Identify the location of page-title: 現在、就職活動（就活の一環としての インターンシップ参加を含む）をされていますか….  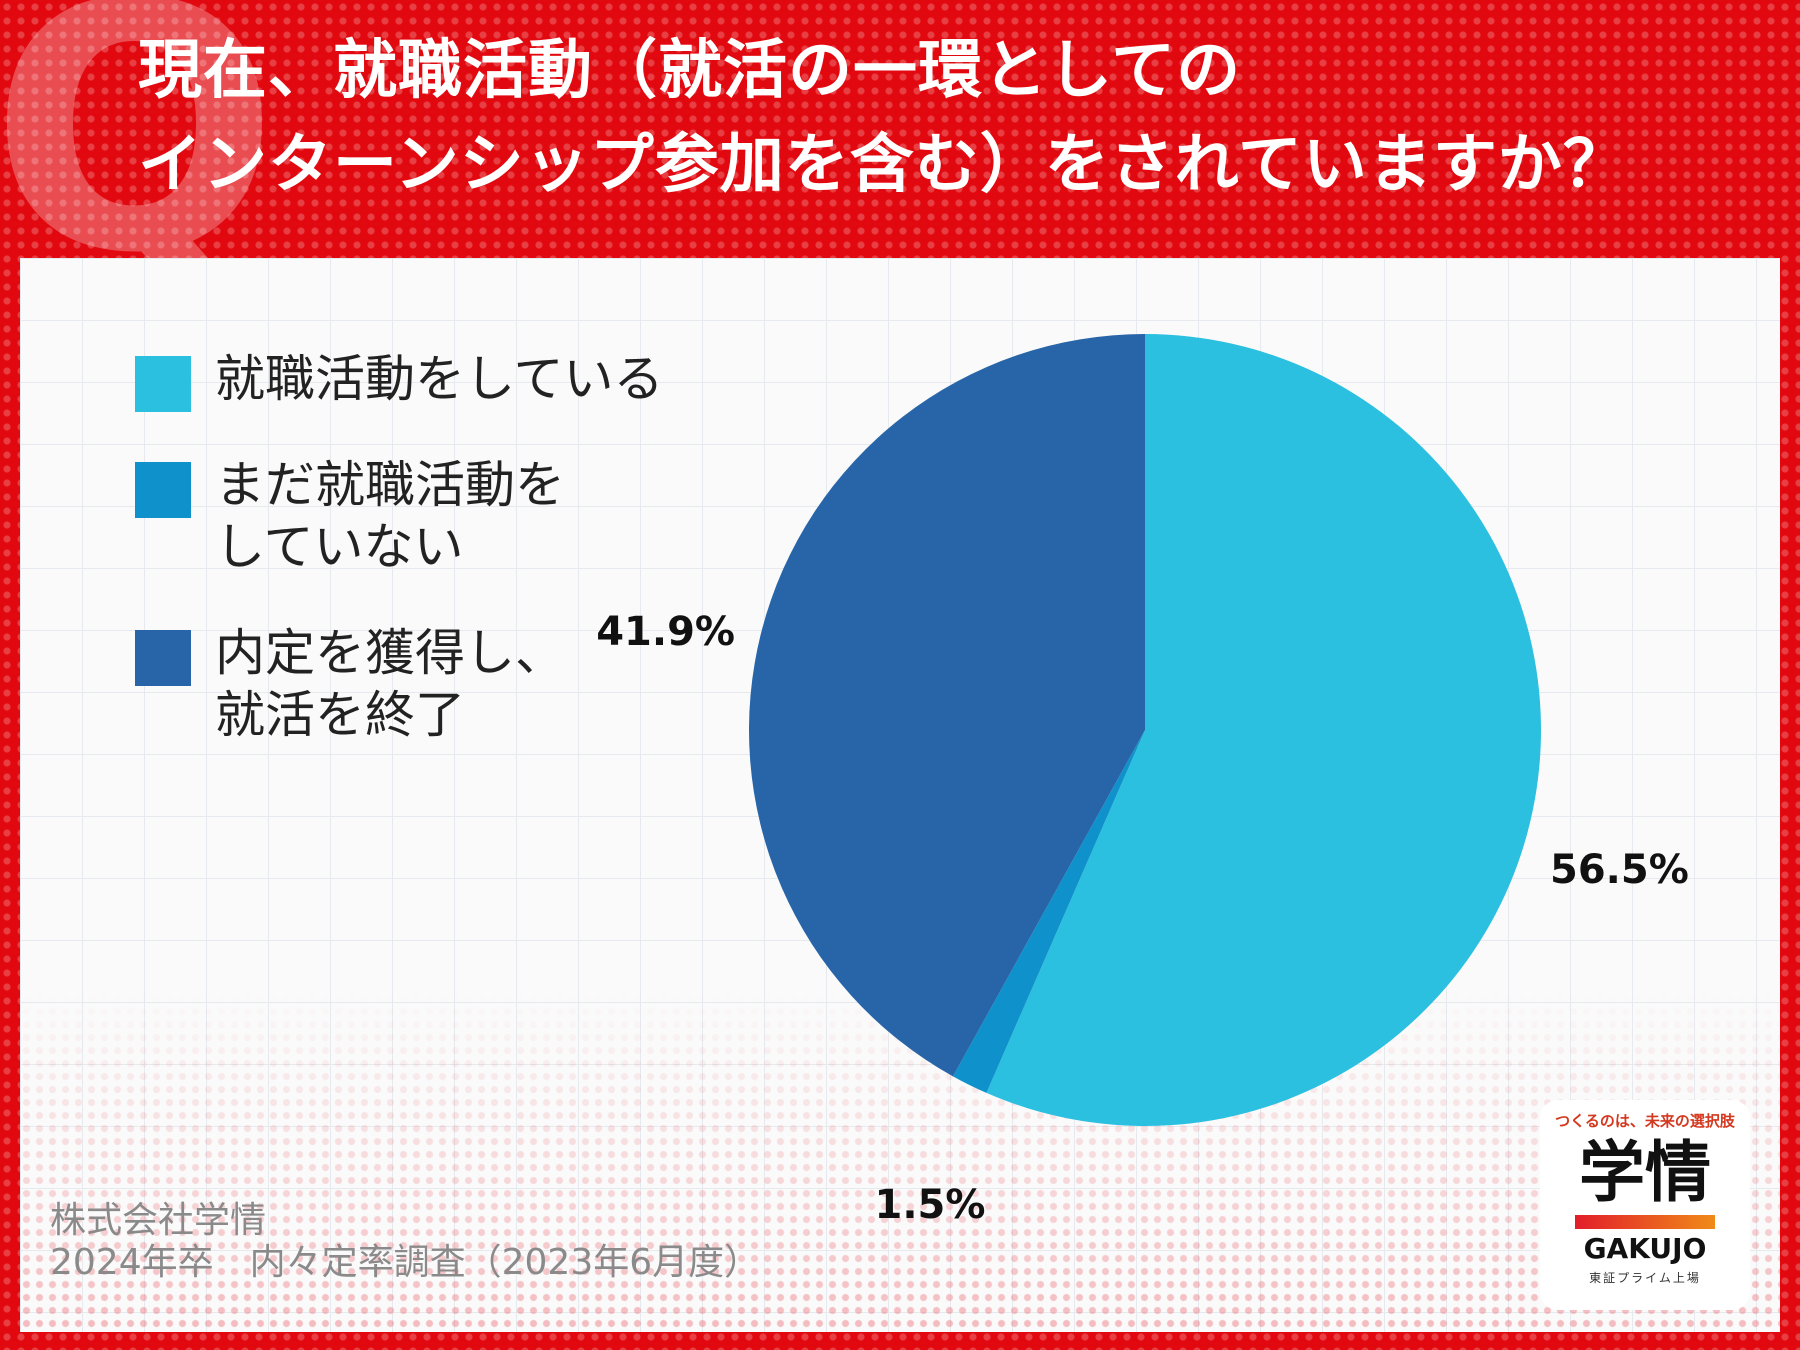
(958, 118).